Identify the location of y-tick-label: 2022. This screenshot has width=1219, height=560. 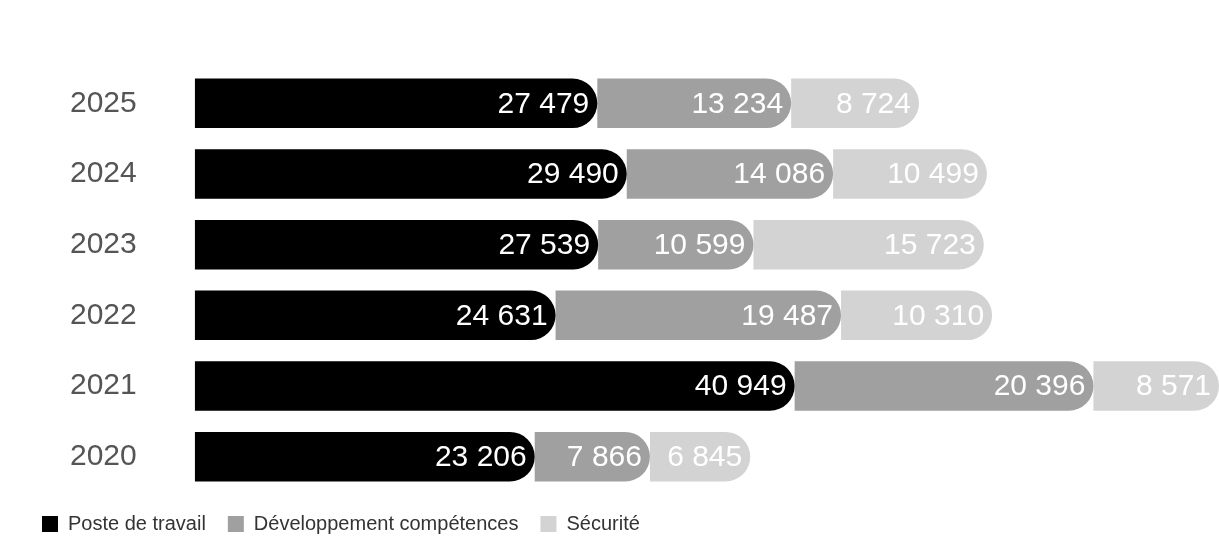
(103, 313).